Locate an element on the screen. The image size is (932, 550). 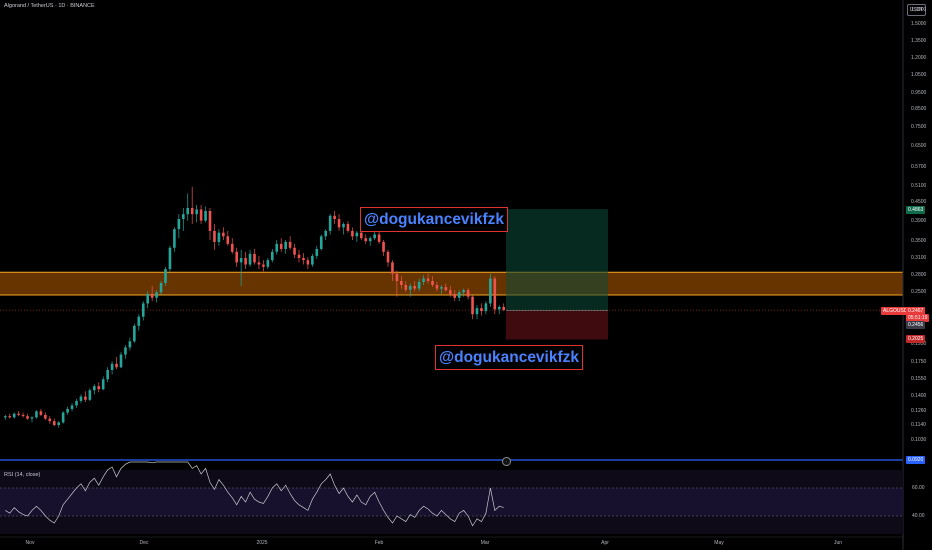
price-axis-label: 0.1750 is located at coordinates (919, 362).